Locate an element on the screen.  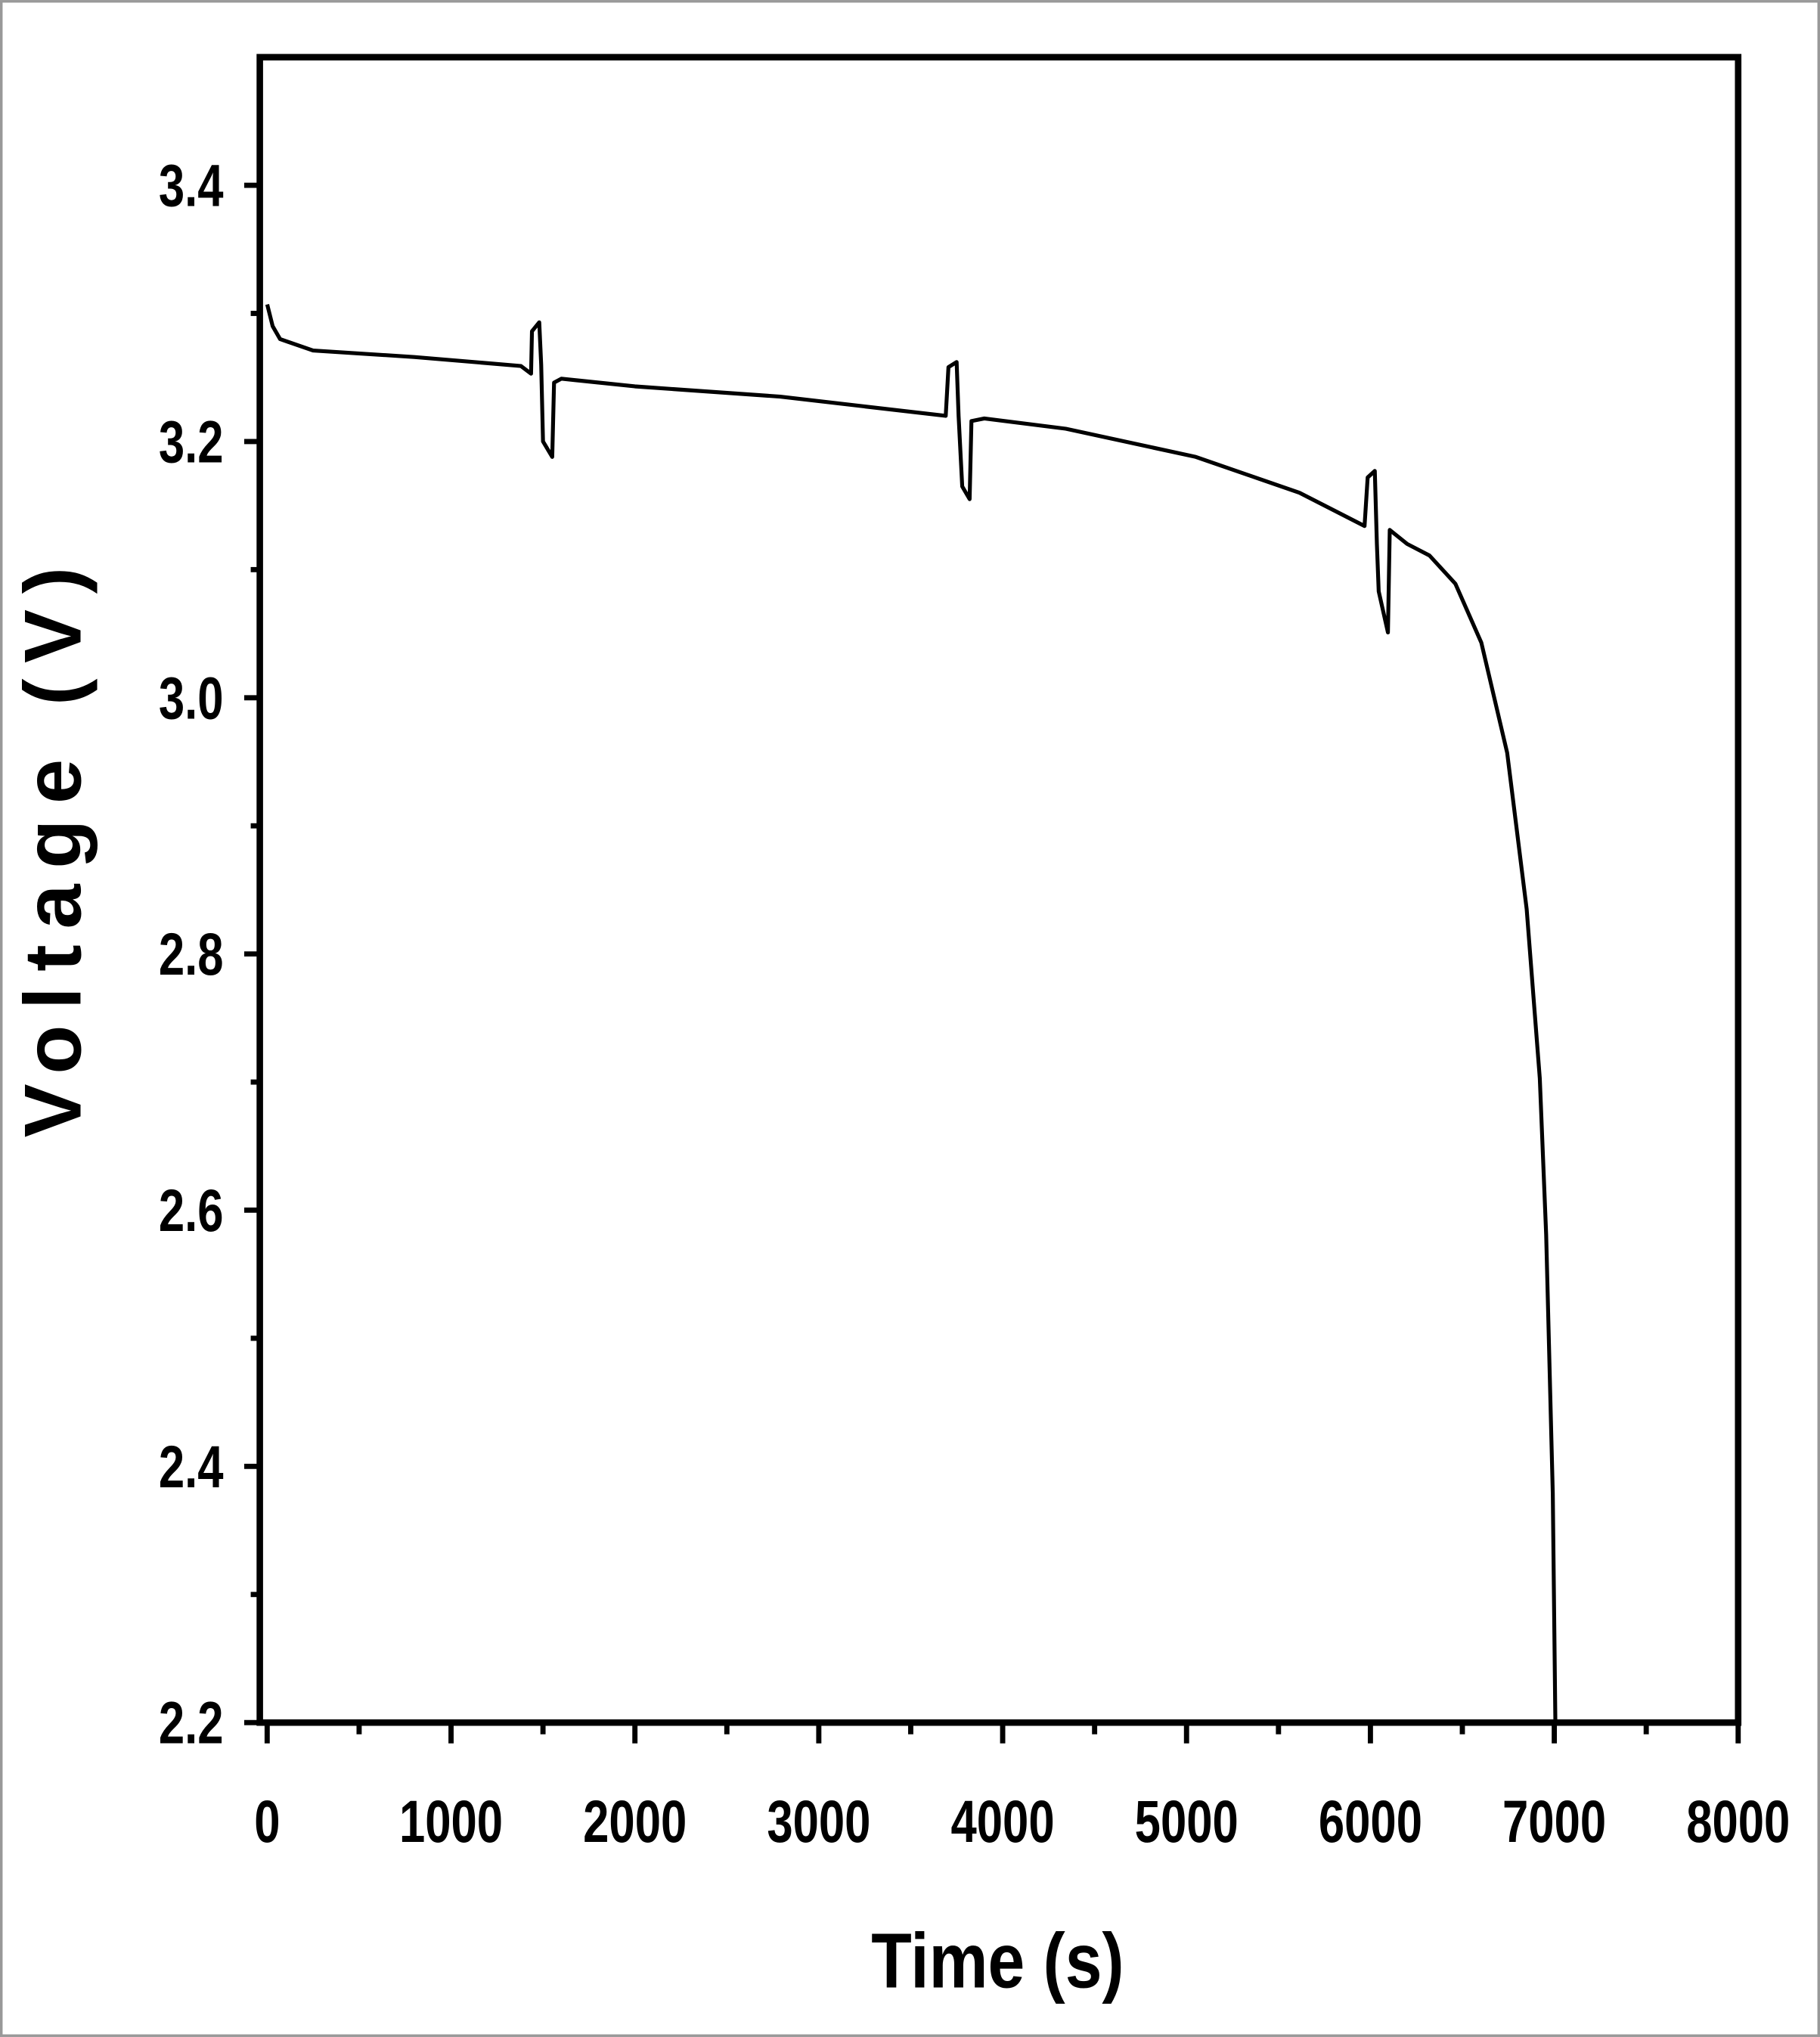
y-tick-label: 2.2 is located at coordinates (191, 1723).